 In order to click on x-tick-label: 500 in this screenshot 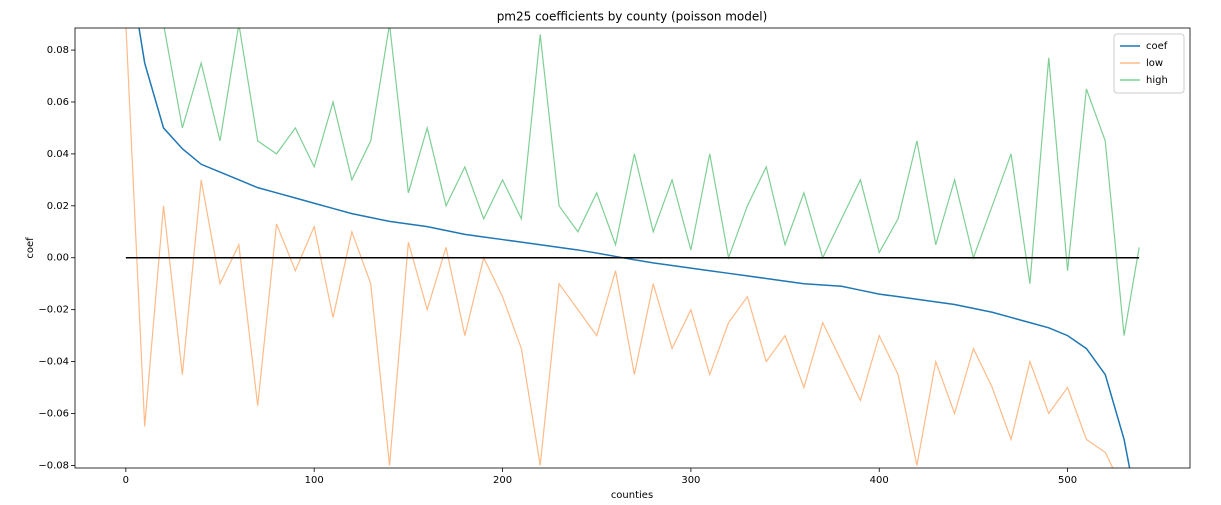, I will do `click(1067, 480)`.